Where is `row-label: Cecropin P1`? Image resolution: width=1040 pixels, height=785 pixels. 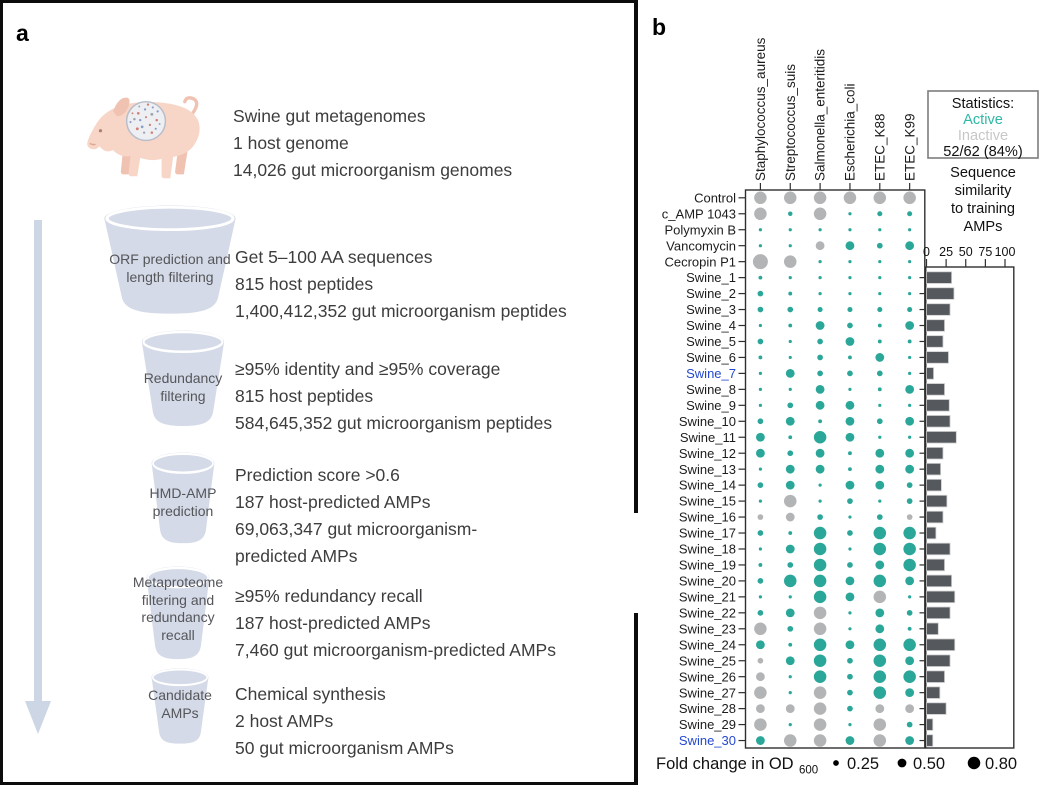
row-label: Cecropin P1 is located at coordinates (700, 261).